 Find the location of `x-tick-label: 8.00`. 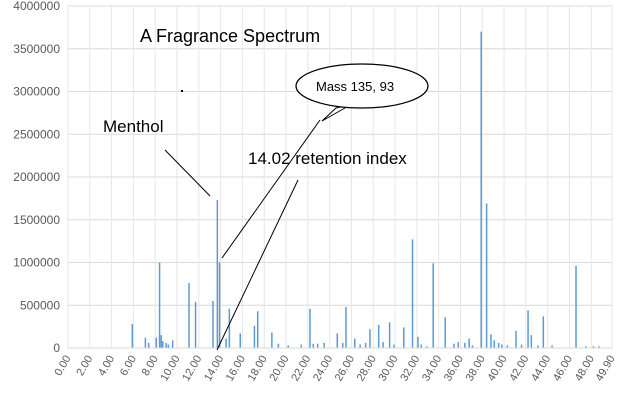

x-tick-label: 8.00 is located at coordinates (150, 366).